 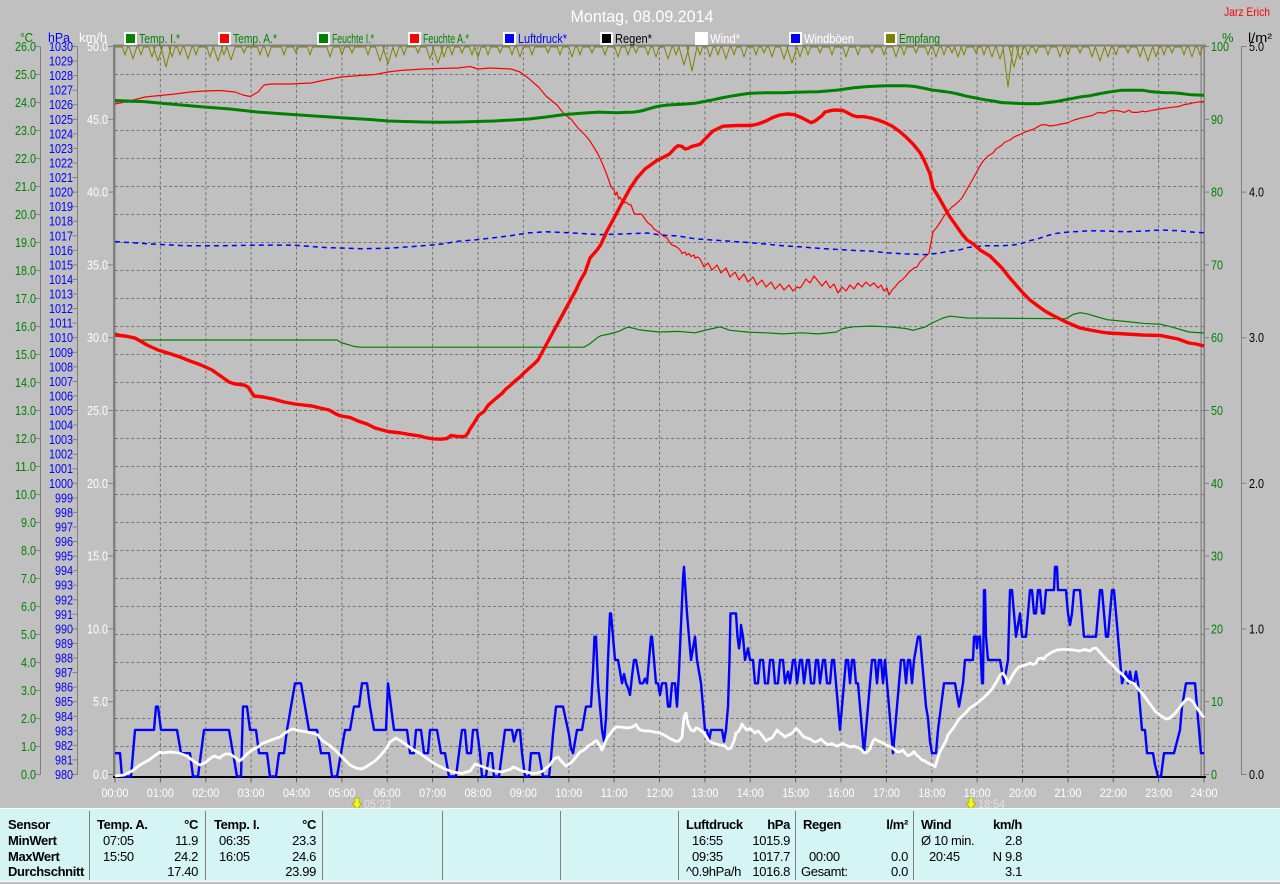 I want to click on svg-text: 100, so click(x=1220, y=46).